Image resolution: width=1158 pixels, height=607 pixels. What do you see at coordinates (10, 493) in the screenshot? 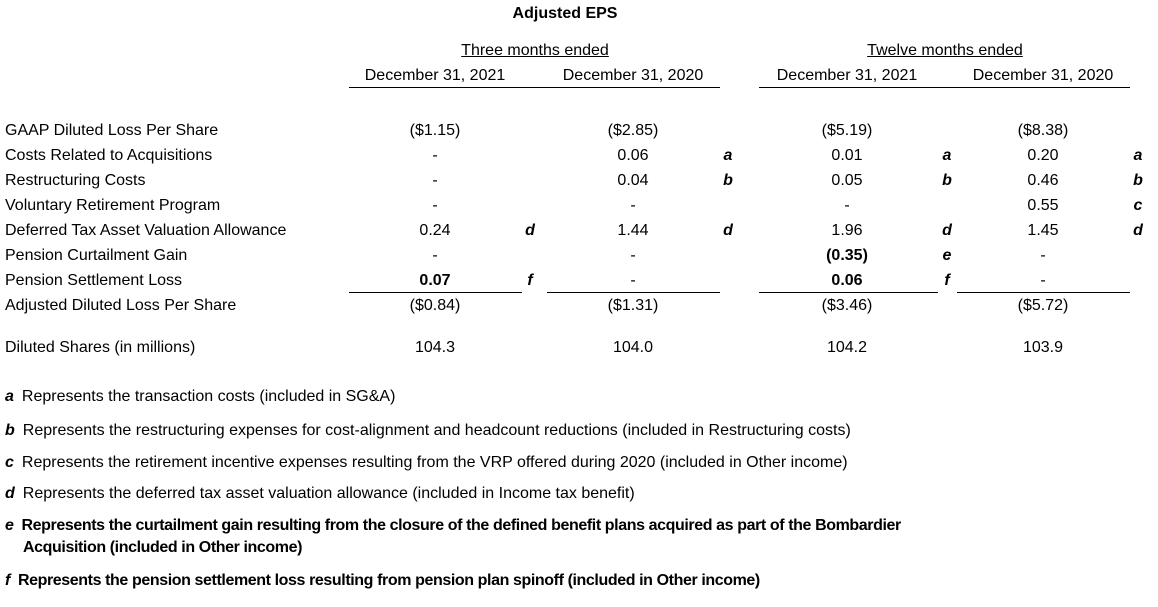
I see `footnote-key: d` at bounding box center [10, 493].